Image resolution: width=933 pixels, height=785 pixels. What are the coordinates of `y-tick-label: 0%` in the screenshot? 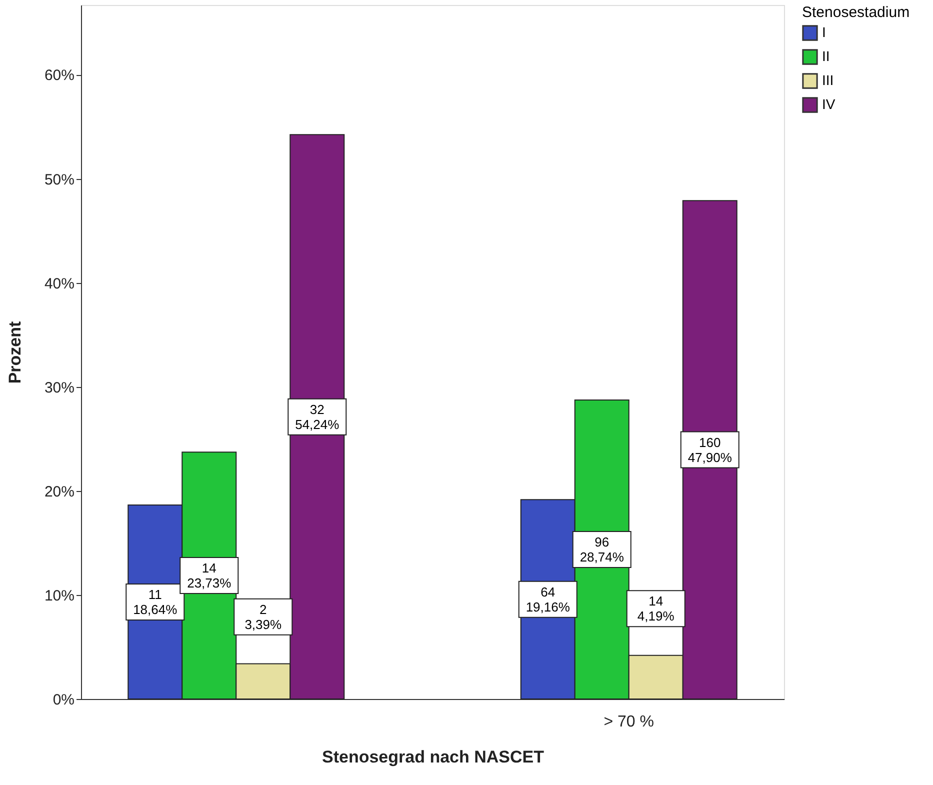 It's located at (63, 700).